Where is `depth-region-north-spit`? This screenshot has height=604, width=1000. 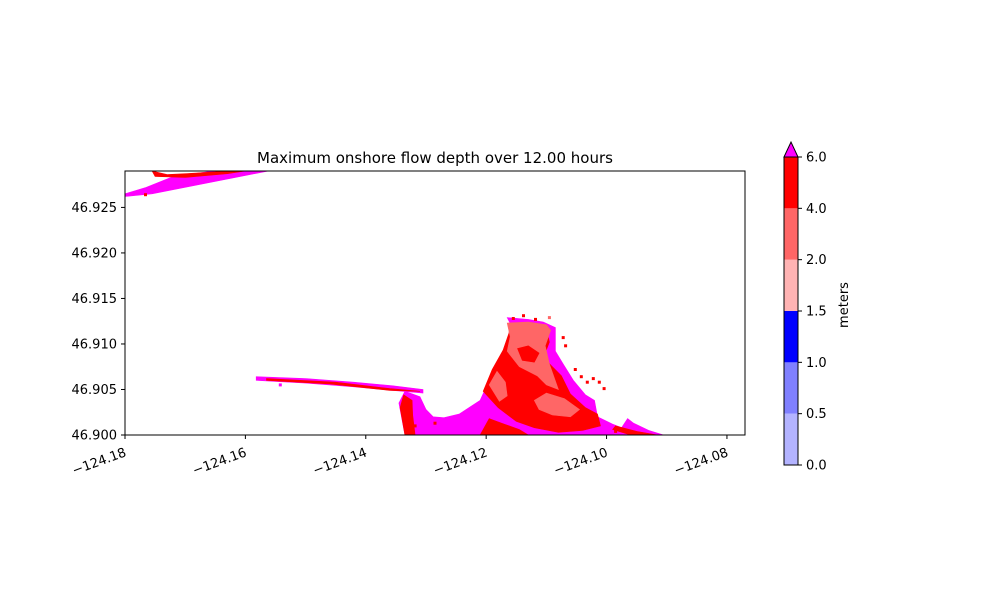
depth-region-north-spit is located at coordinates (197, 184).